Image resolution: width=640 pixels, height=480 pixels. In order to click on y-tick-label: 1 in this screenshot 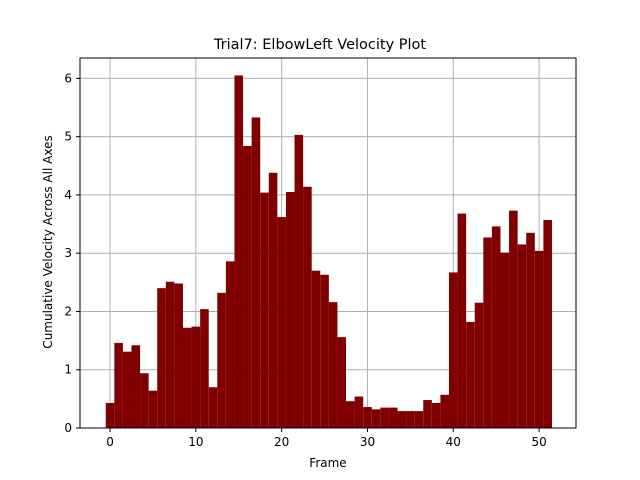, I will do `click(68, 370)`.